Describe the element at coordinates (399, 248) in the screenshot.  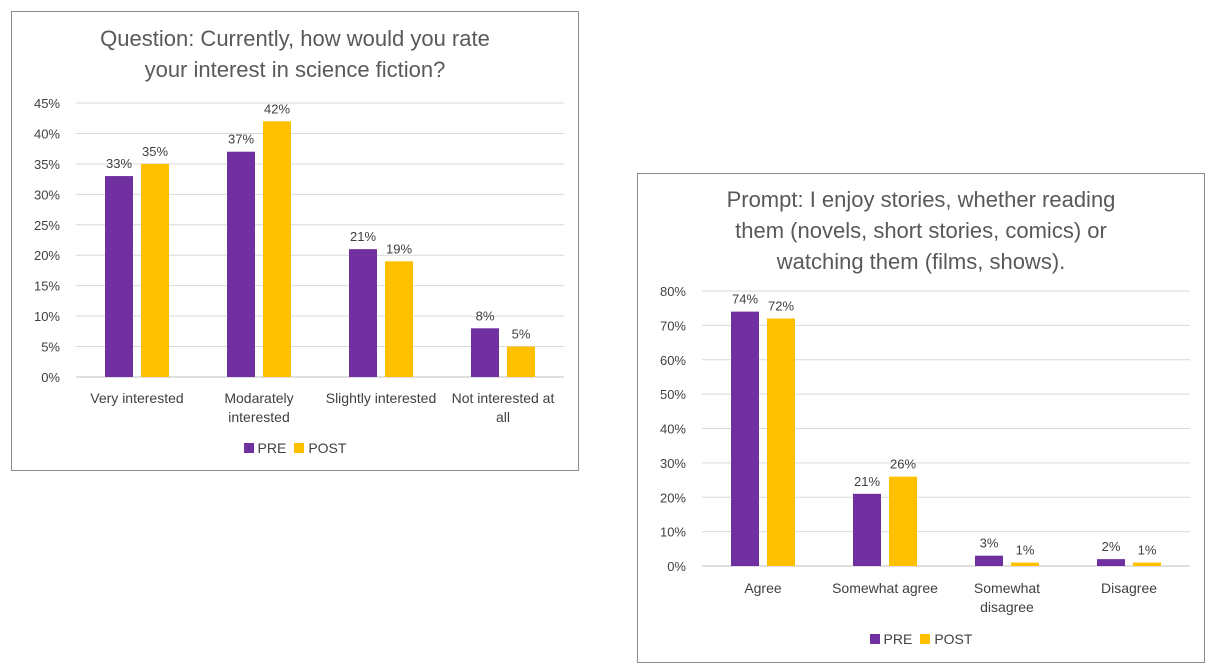
I see `data-label: 19%` at that location.